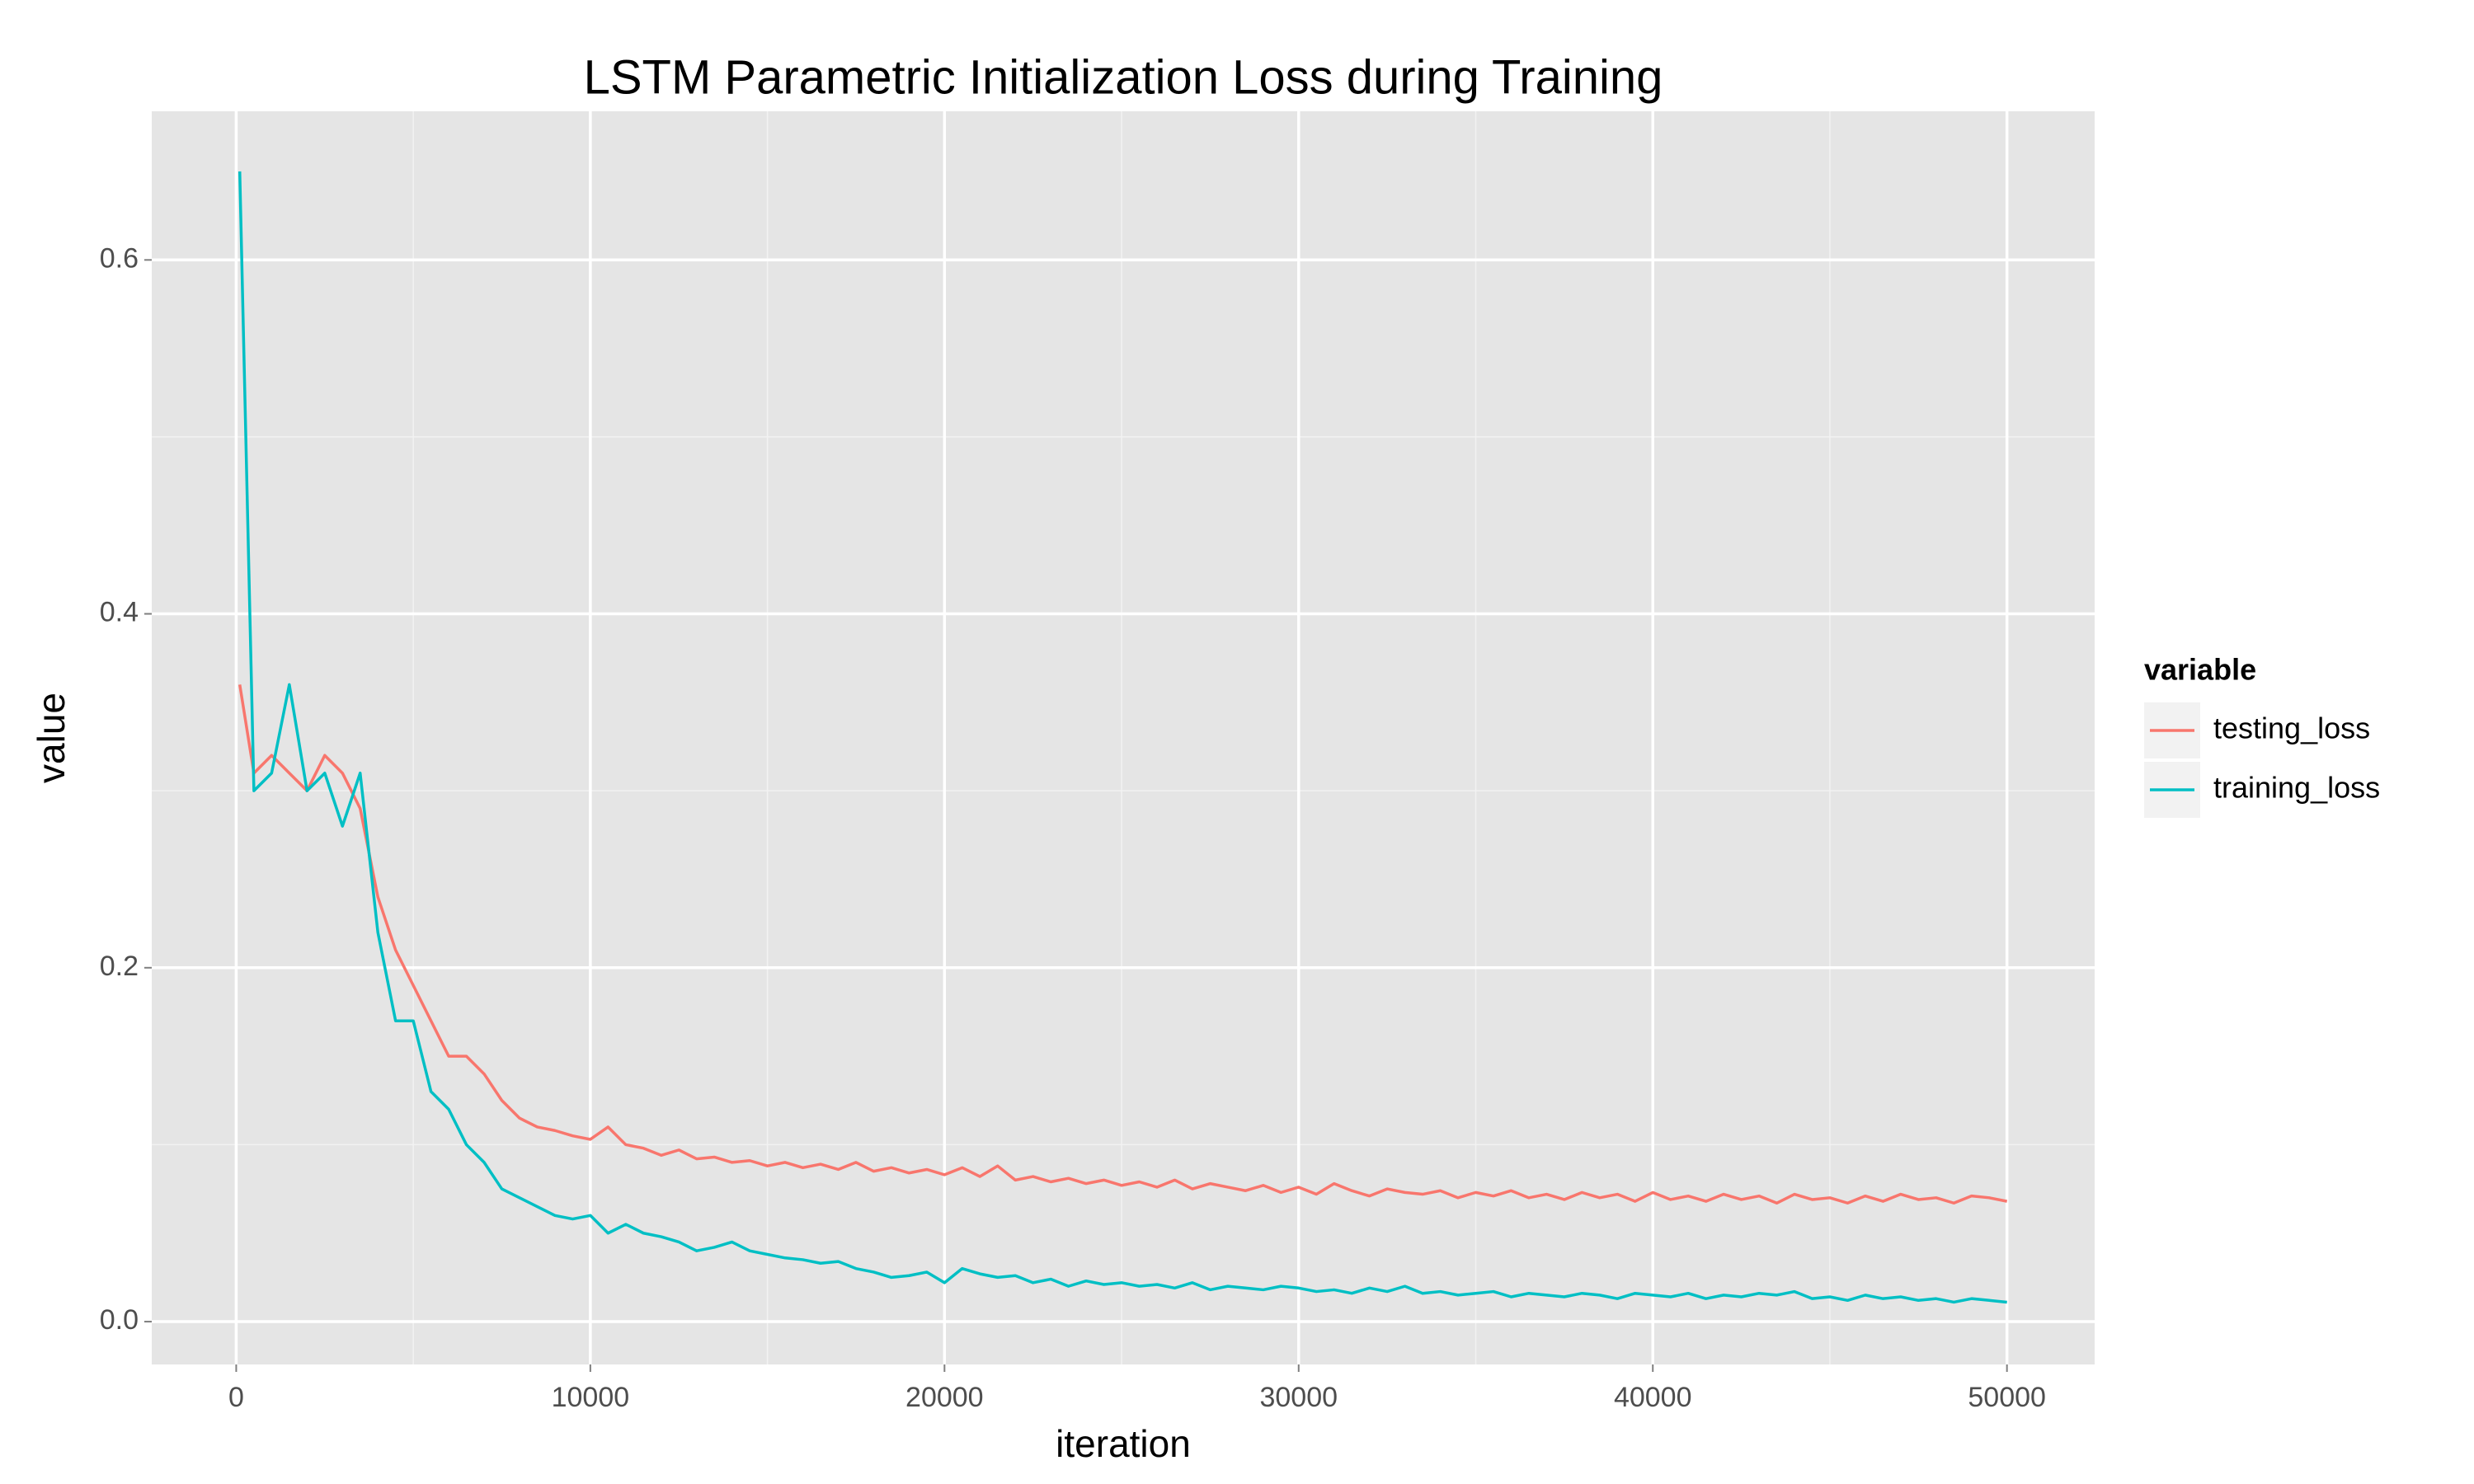  Describe the element at coordinates (591, 1397) in the screenshot. I see `x-tick-label: 10000` at that location.